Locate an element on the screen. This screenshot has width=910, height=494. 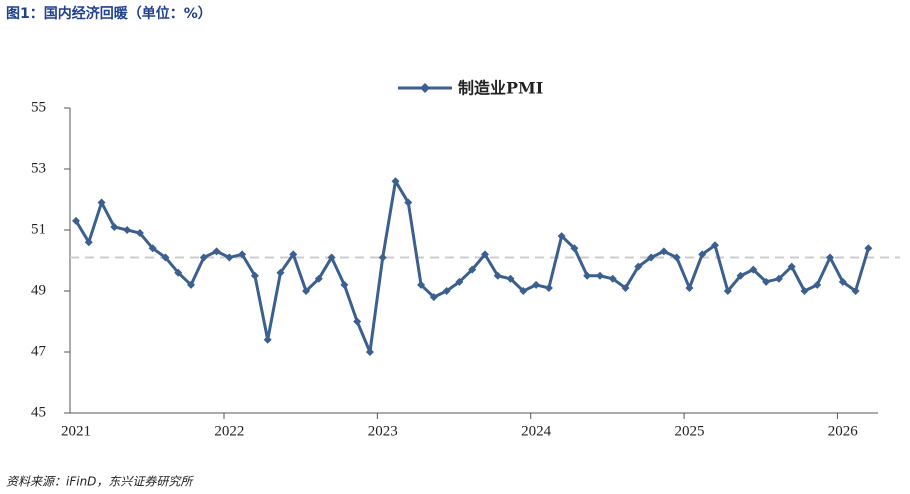
legend-marker is located at coordinates (425, 88).